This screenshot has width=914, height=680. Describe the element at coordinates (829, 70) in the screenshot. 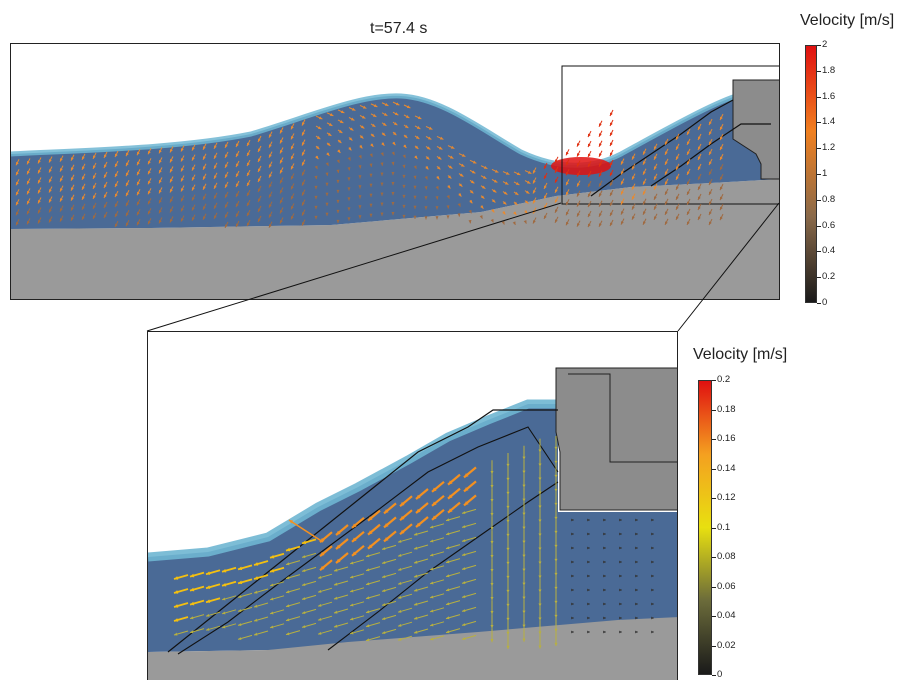

I see `colorbar-tick-label: 1.8` at that location.